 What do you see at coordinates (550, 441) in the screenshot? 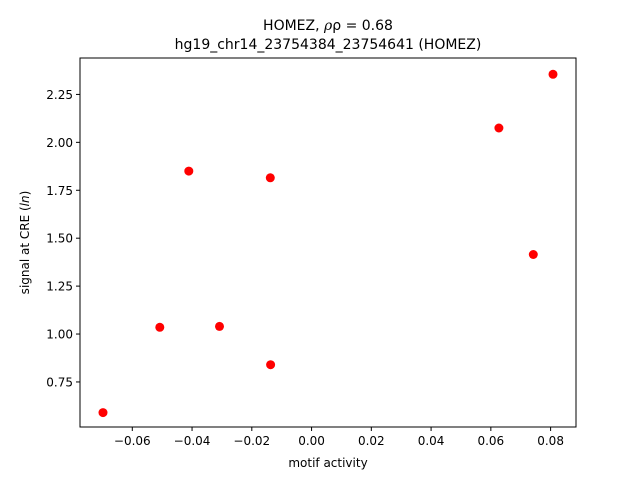
I see `x-tick-label: 0.08` at bounding box center [550, 441].